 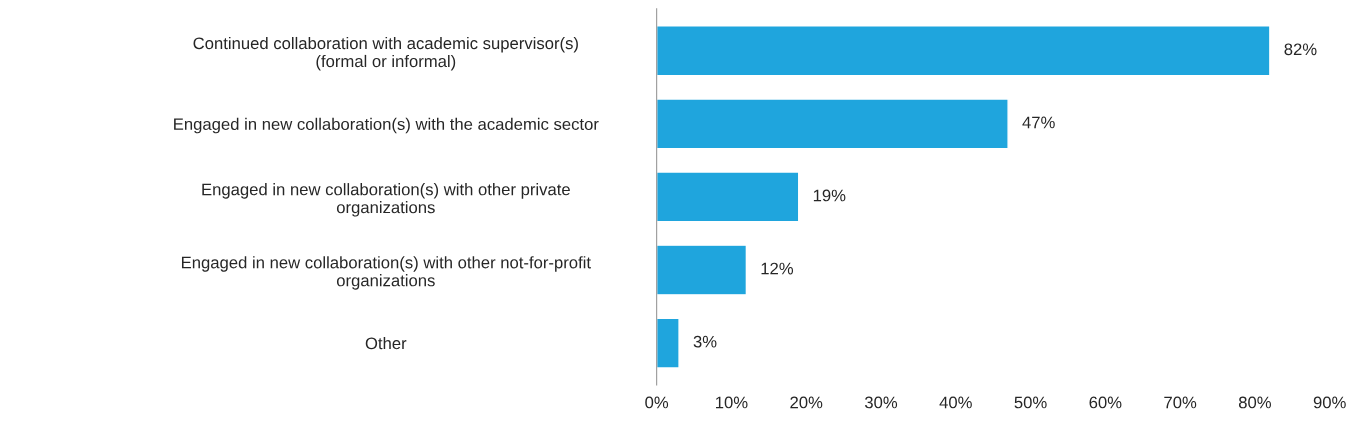 I want to click on x-tick-label: 30%, so click(x=881, y=402).